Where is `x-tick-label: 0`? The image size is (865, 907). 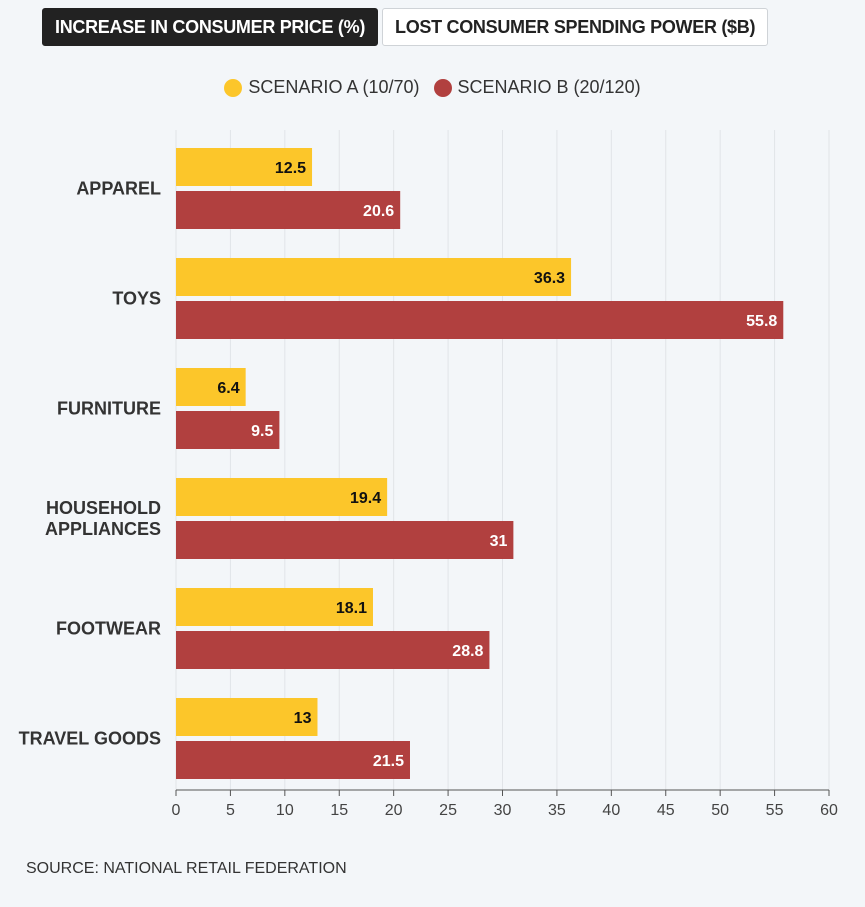
x-tick-label: 0 is located at coordinates (176, 810).